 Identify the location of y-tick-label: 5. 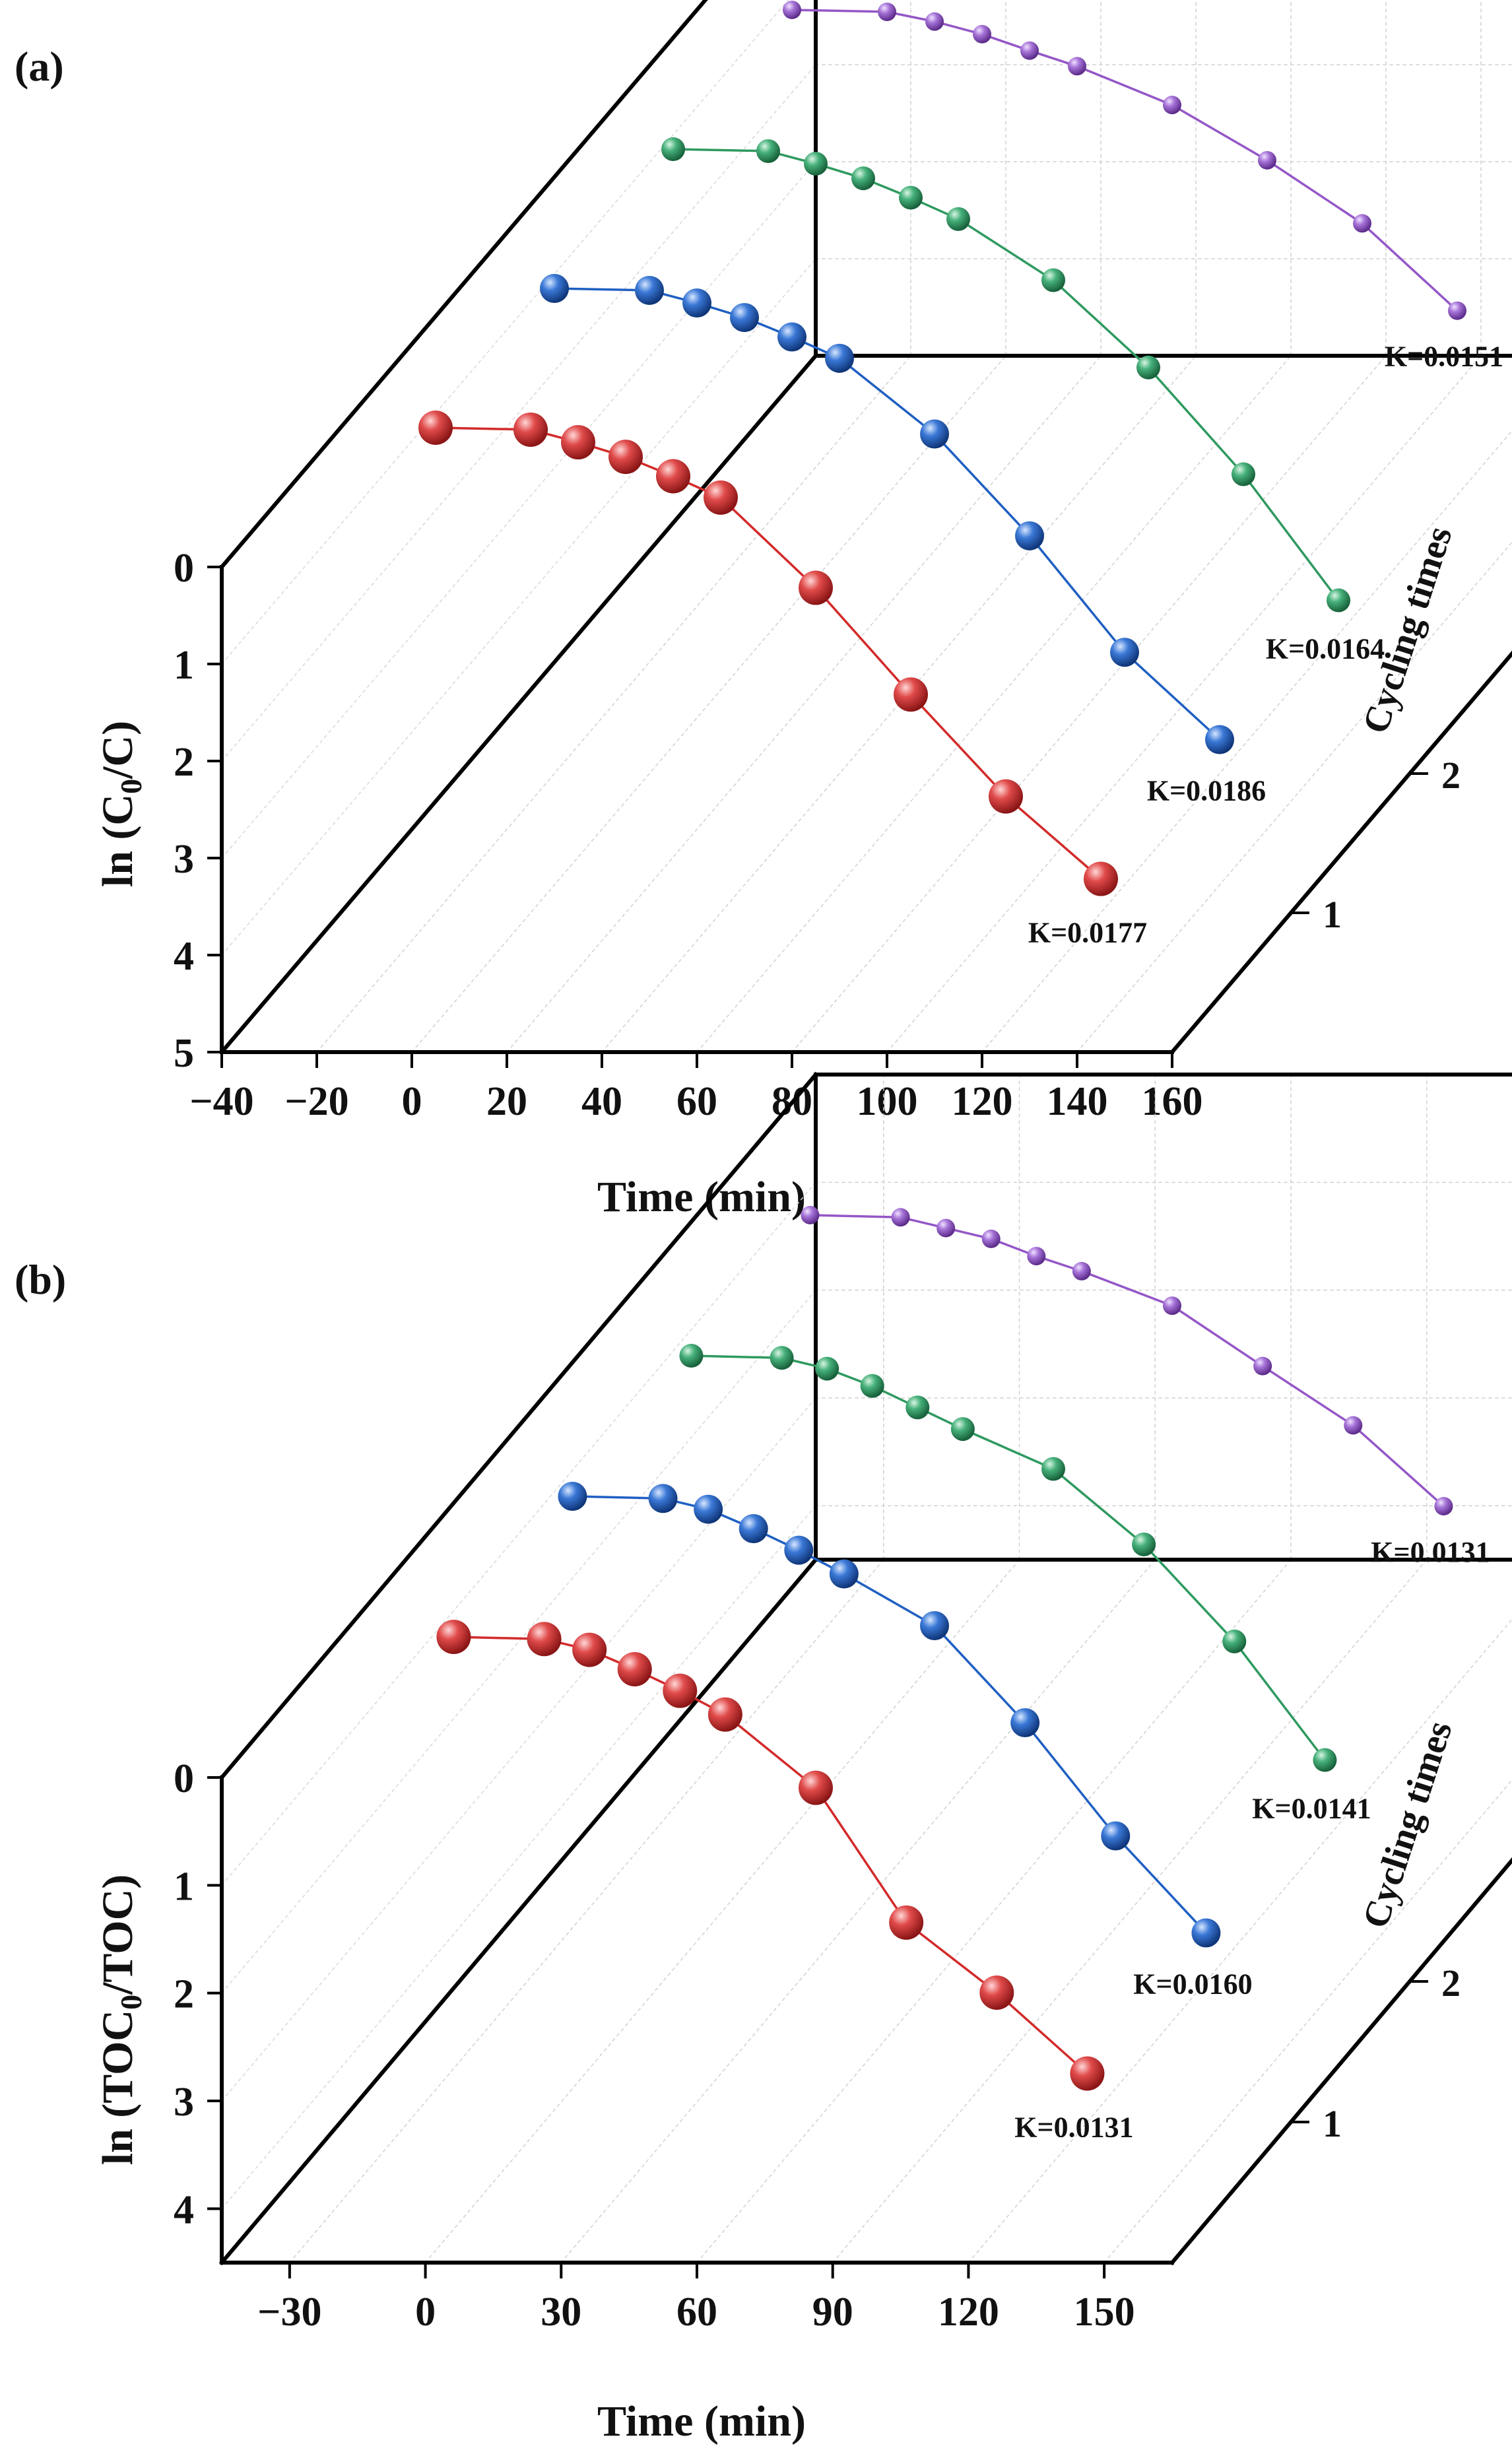
(184, 1053).